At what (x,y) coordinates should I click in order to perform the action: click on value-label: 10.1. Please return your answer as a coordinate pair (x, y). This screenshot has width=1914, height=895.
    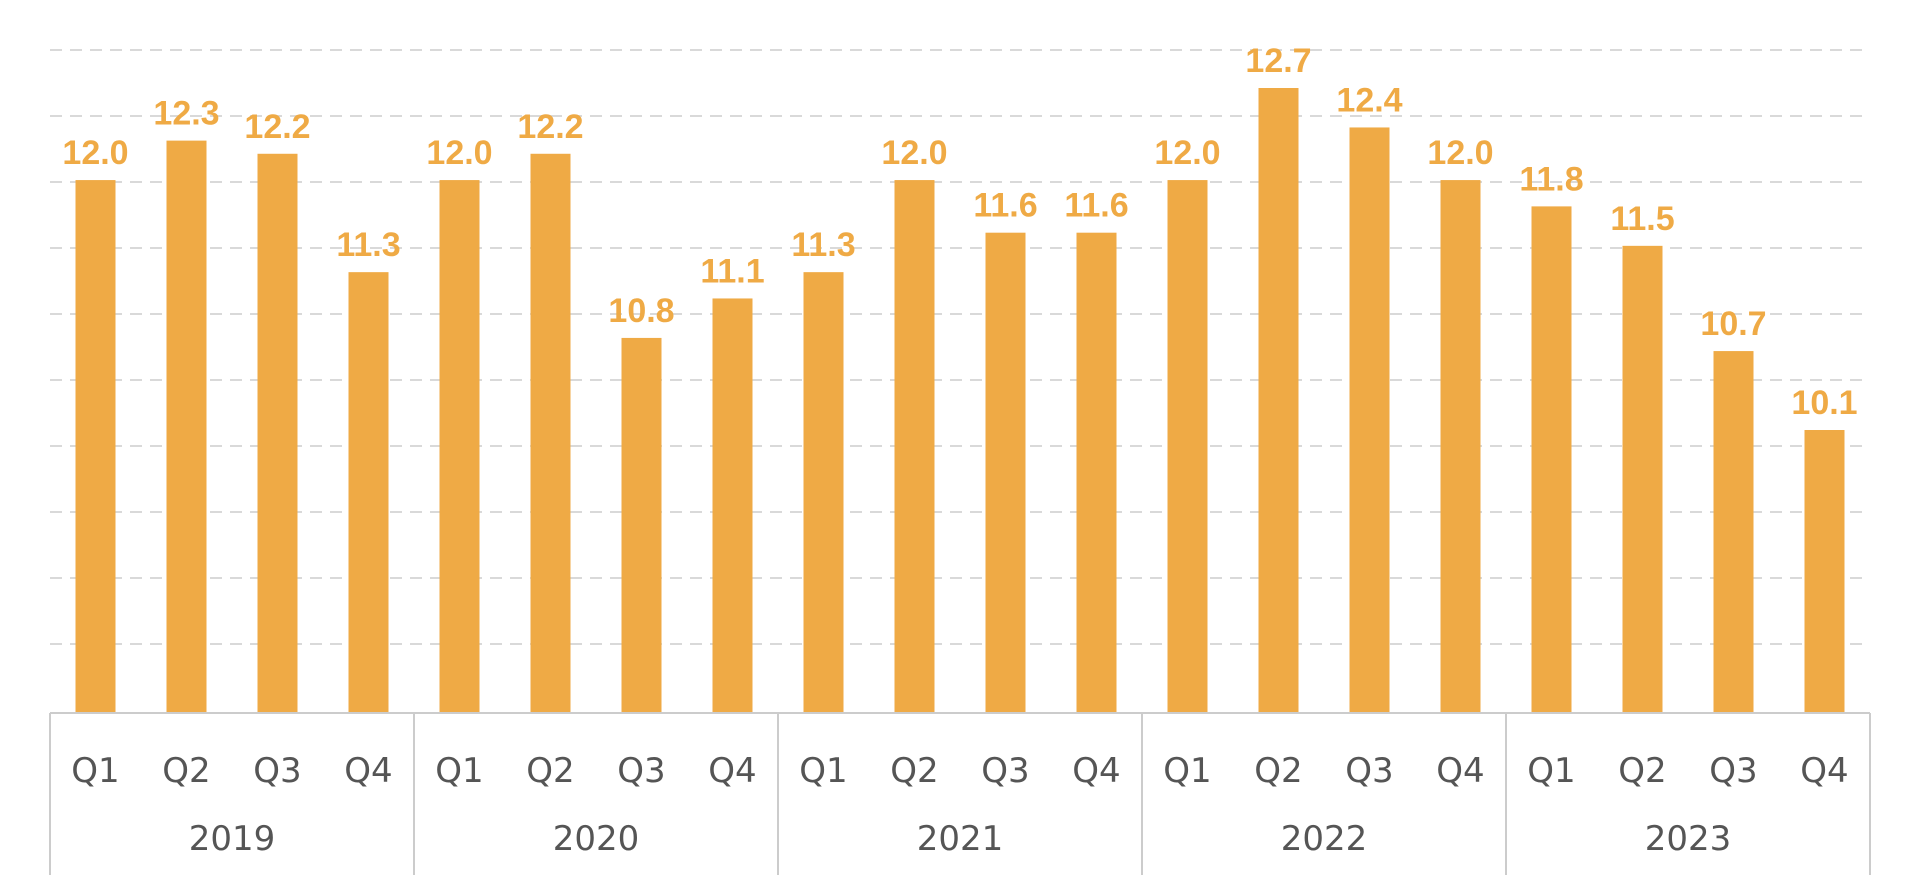
    Looking at the image, I should click on (1824, 403).